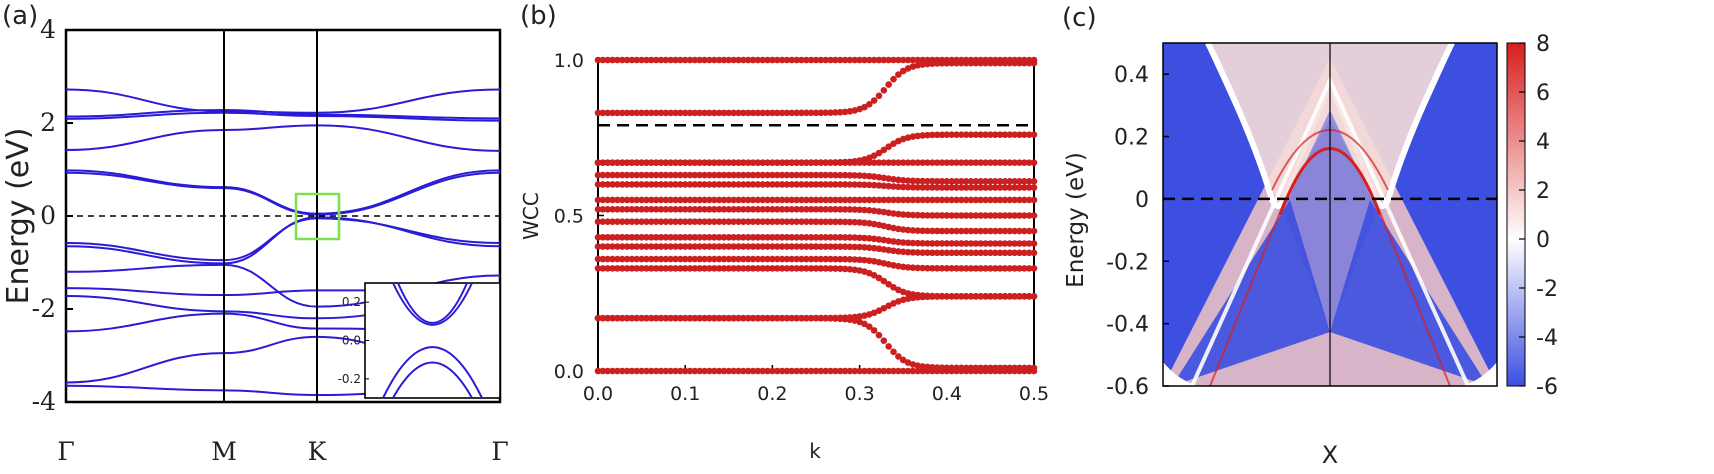 The height and width of the screenshot is (474, 1714). I want to click on corner-left, so click(1181, 374).